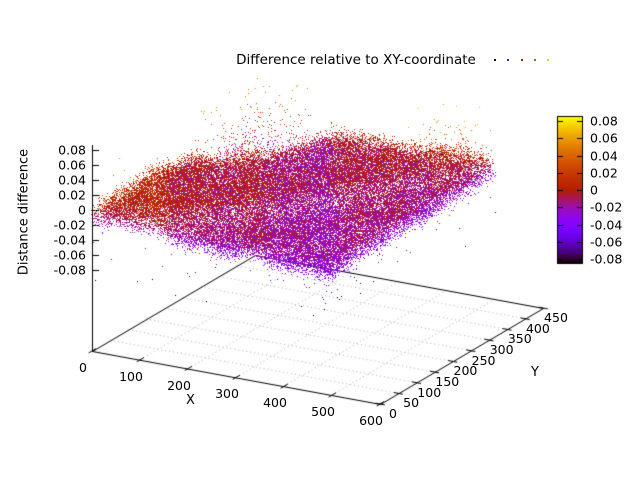  Describe the element at coordinates (179, 385) in the screenshot. I see `x-tick-label: 200` at that location.